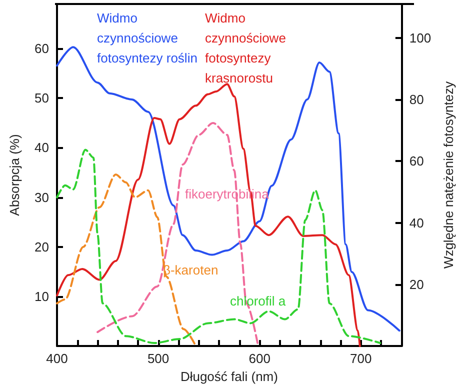  What do you see at coordinates (416, 222) in the screenshot?
I see `y2-tick-label: 40` at bounding box center [416, 222].